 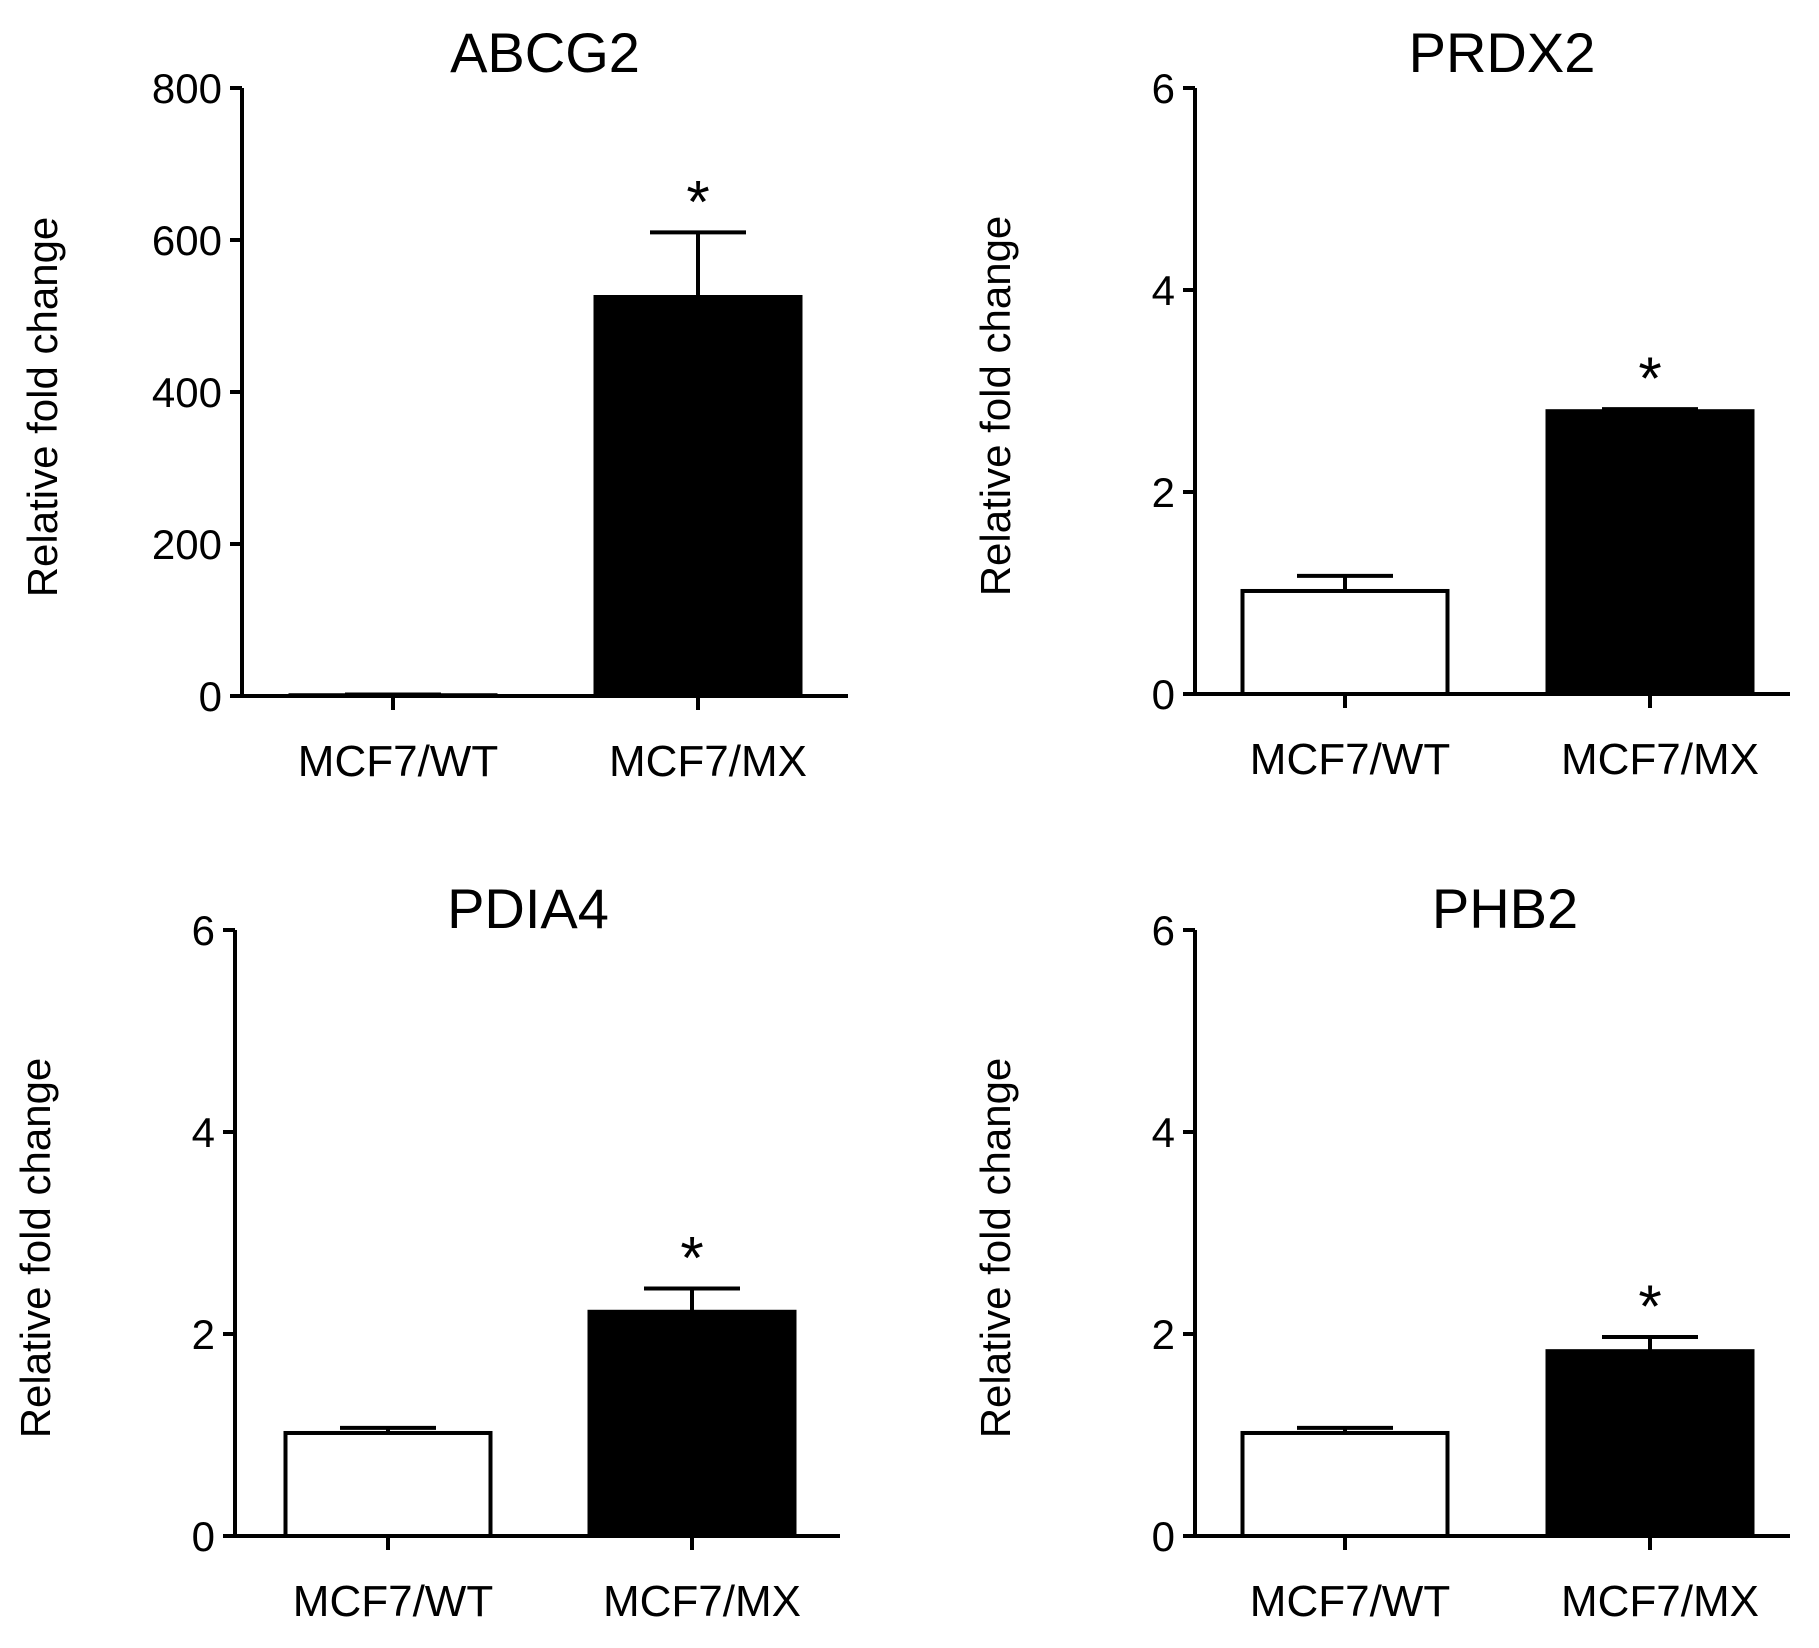 I want to click on chart-title: PHB2, so click(x=1505, y=908).